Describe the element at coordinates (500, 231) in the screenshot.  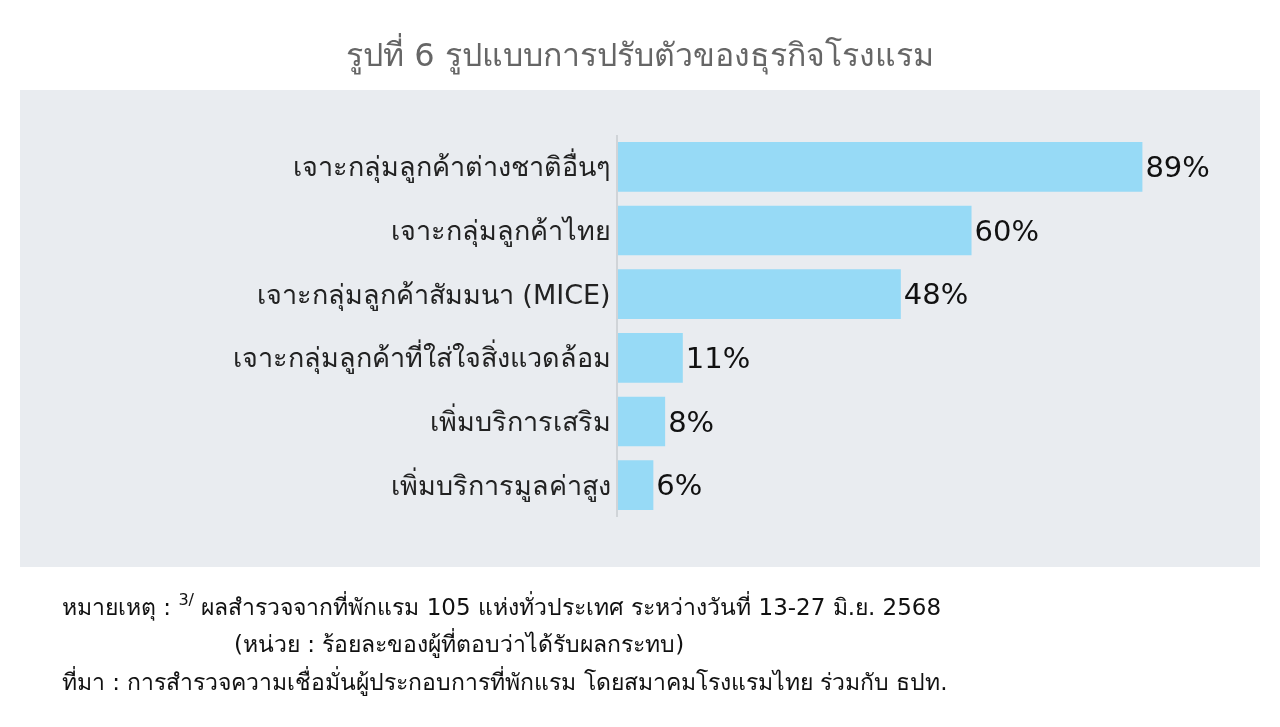
I see `y-tick-label: เจาะกลุ่มลูกค้าไทย` at that location.